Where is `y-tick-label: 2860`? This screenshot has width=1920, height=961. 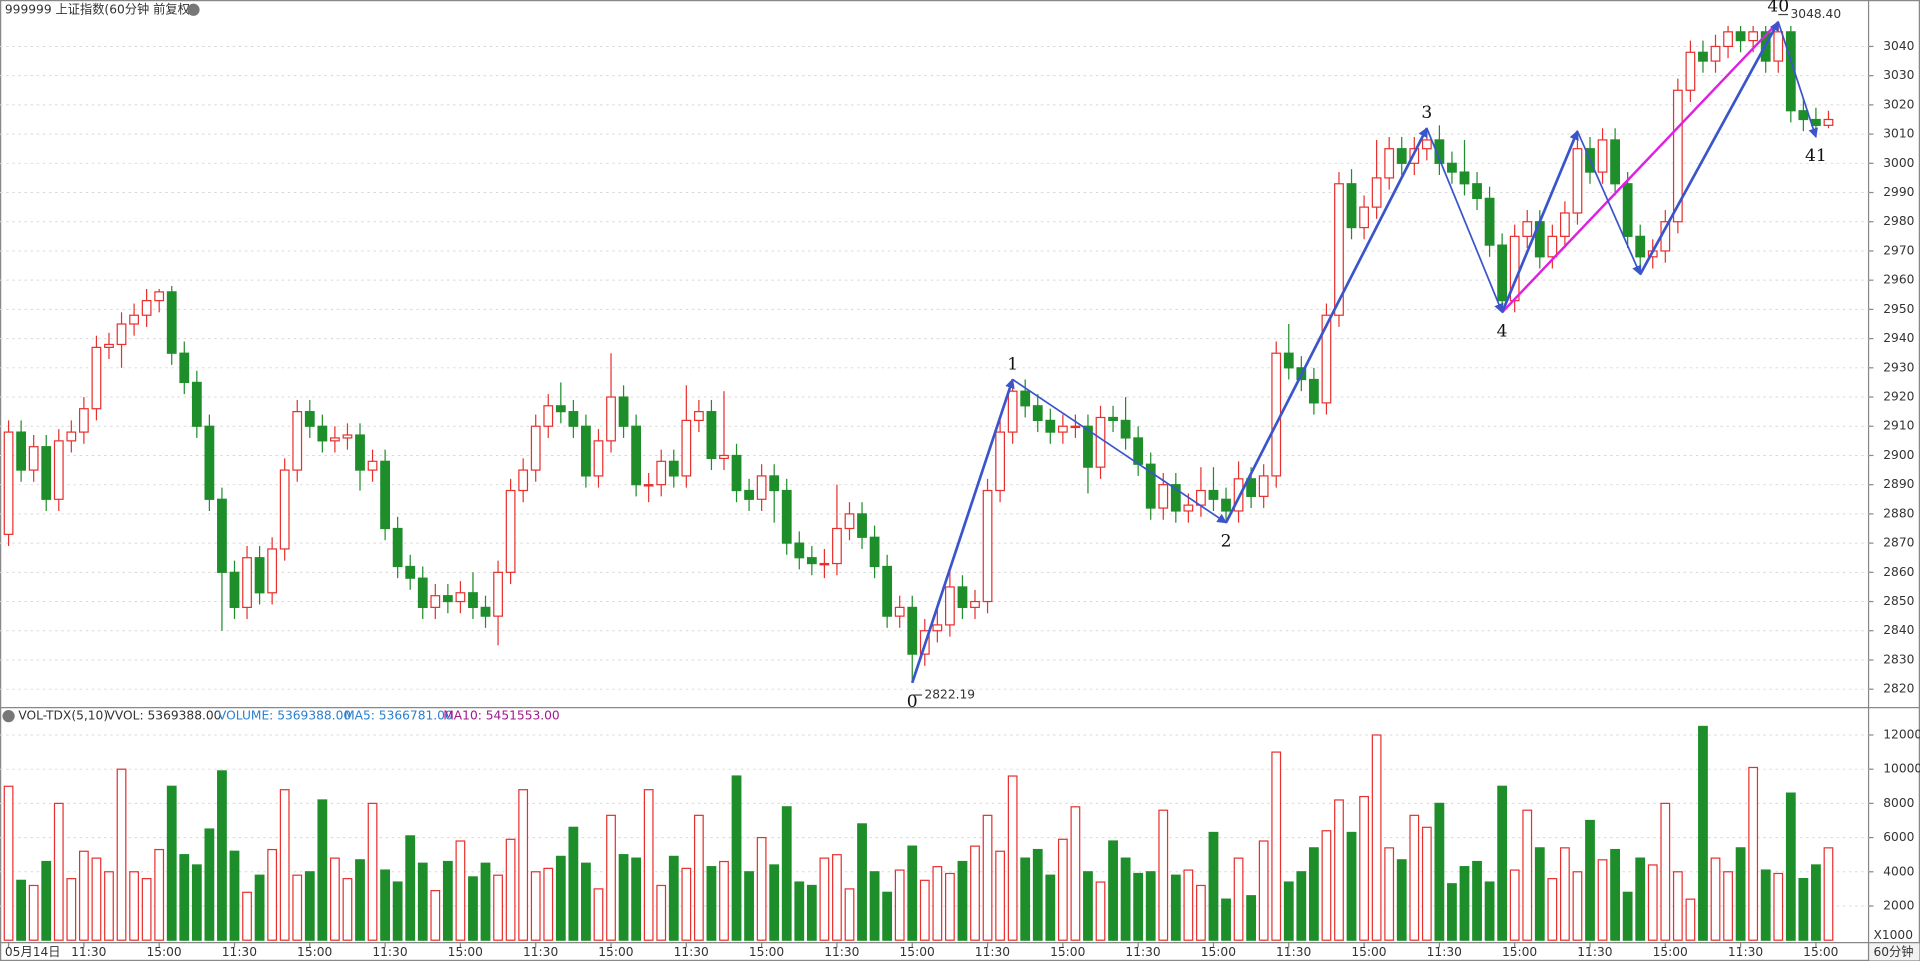 y-tick-label: 2860 is located at coordinates (1898, 572).